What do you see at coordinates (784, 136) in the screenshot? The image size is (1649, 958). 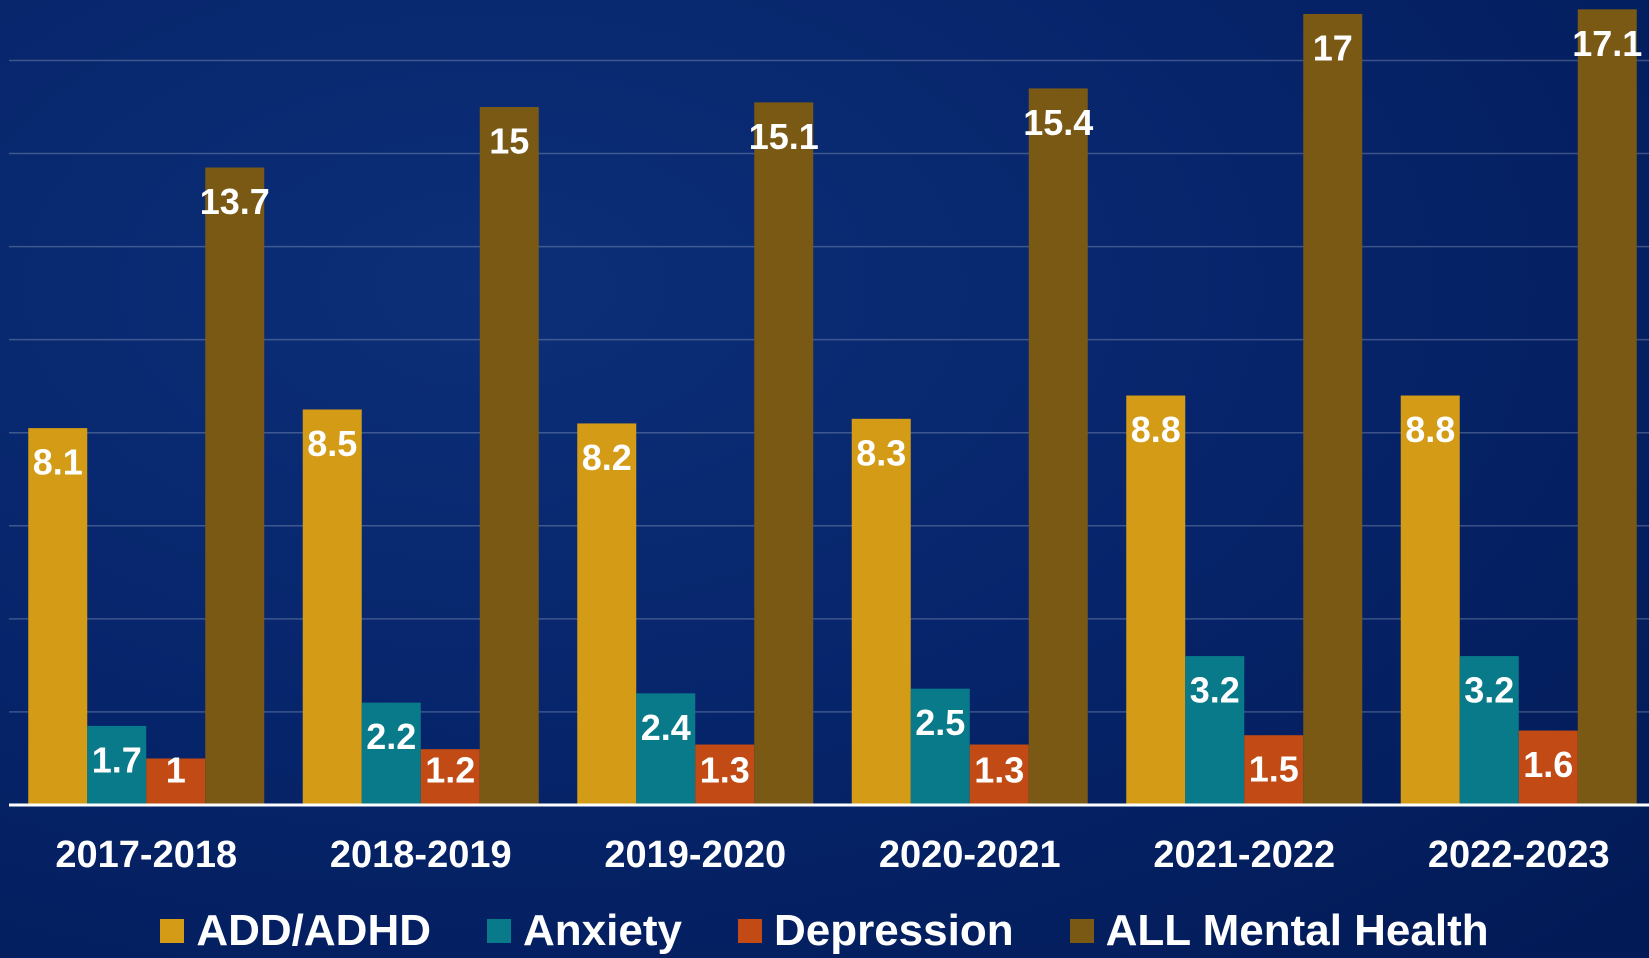 I see `value-label: 15.1` at bounding box center [784, 136].